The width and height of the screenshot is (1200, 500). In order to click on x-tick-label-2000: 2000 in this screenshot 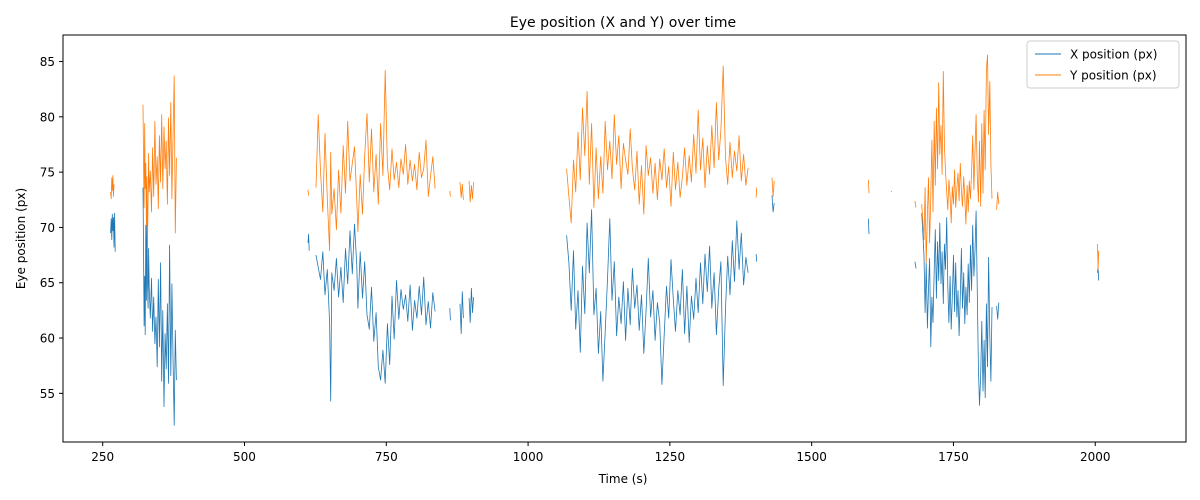, I will do `click(1095, 457)`.